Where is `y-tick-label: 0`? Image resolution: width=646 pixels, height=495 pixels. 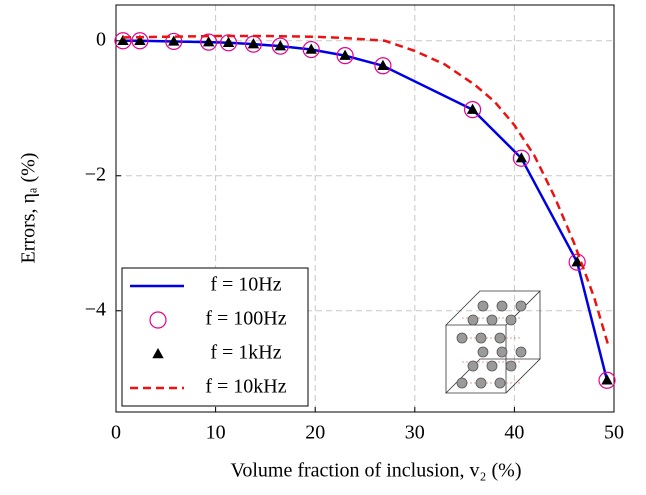 y-tick-label: 0 is located at coordinates (101, 39).